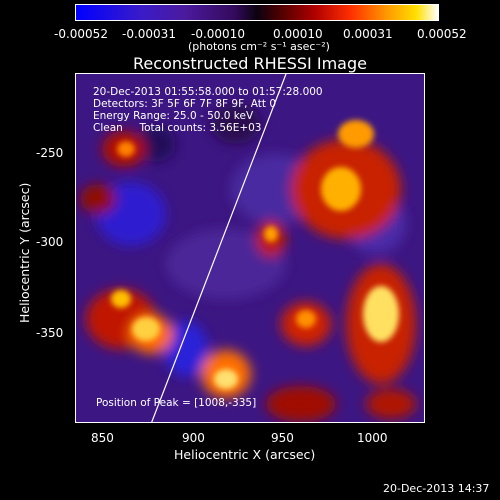 The height and width of the screenshot is (500, 500). What do you see at coordinates (177, 128) in the screenshot?
I see `overlay-total-counts: Clean Total counts: 3.56E+03` at bounding box center [177, 128].